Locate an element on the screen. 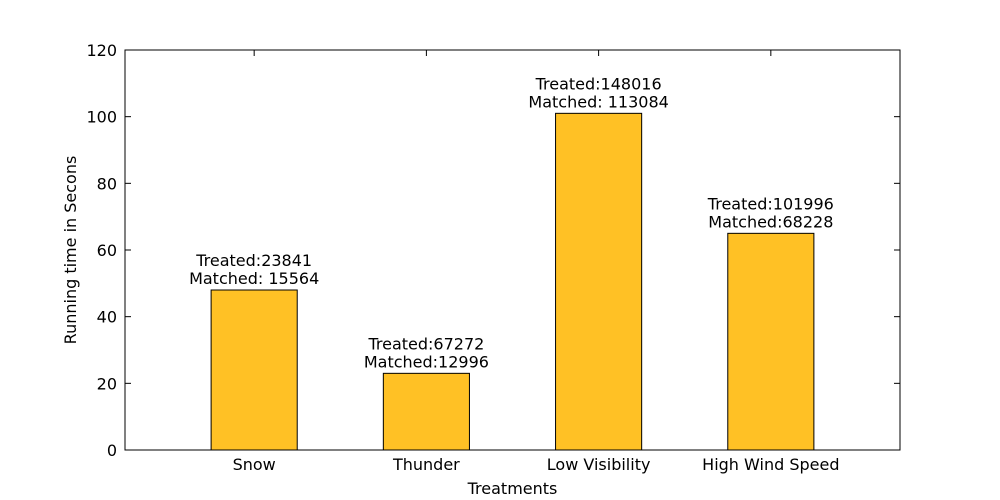 The image size is (1000, 500). bar-label-treated: Treated:67272 is located at coordinates (425, 343).